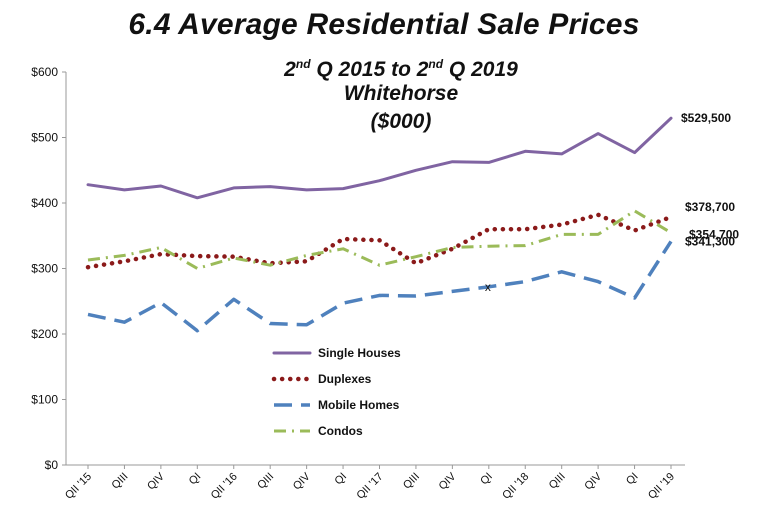  I want to click on x-tick-label: QII '15, so click(78, 486).